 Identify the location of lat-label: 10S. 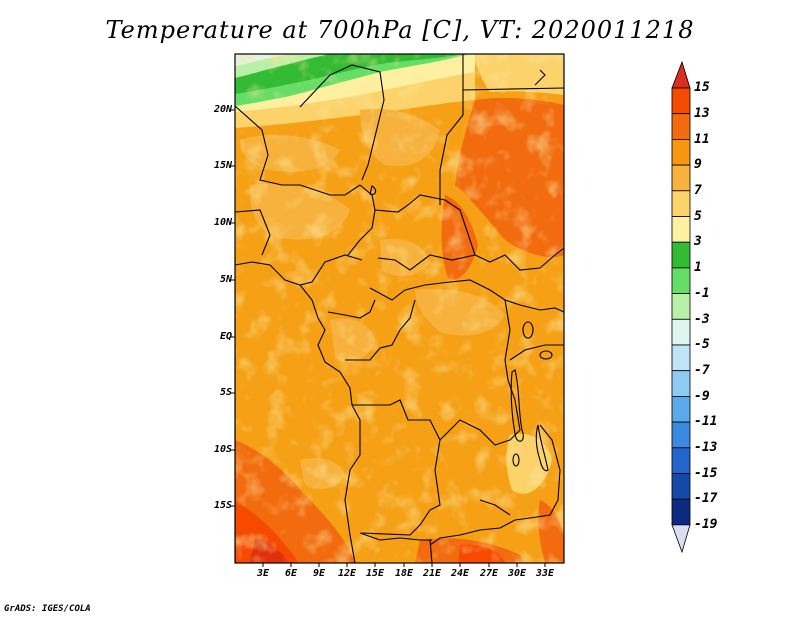
(222, 449).